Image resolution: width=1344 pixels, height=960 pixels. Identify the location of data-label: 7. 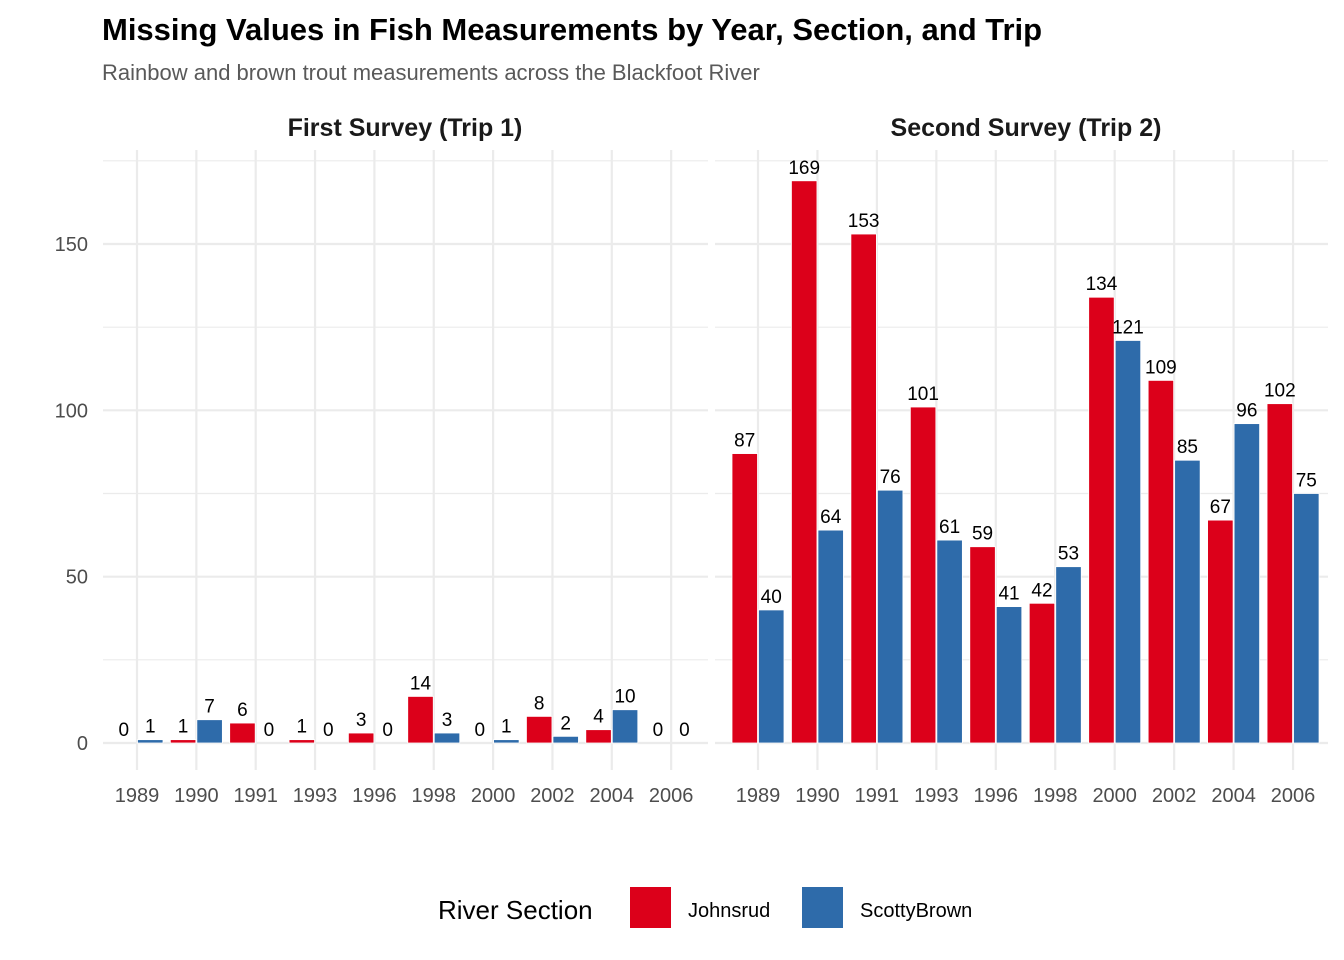
(209, 707).